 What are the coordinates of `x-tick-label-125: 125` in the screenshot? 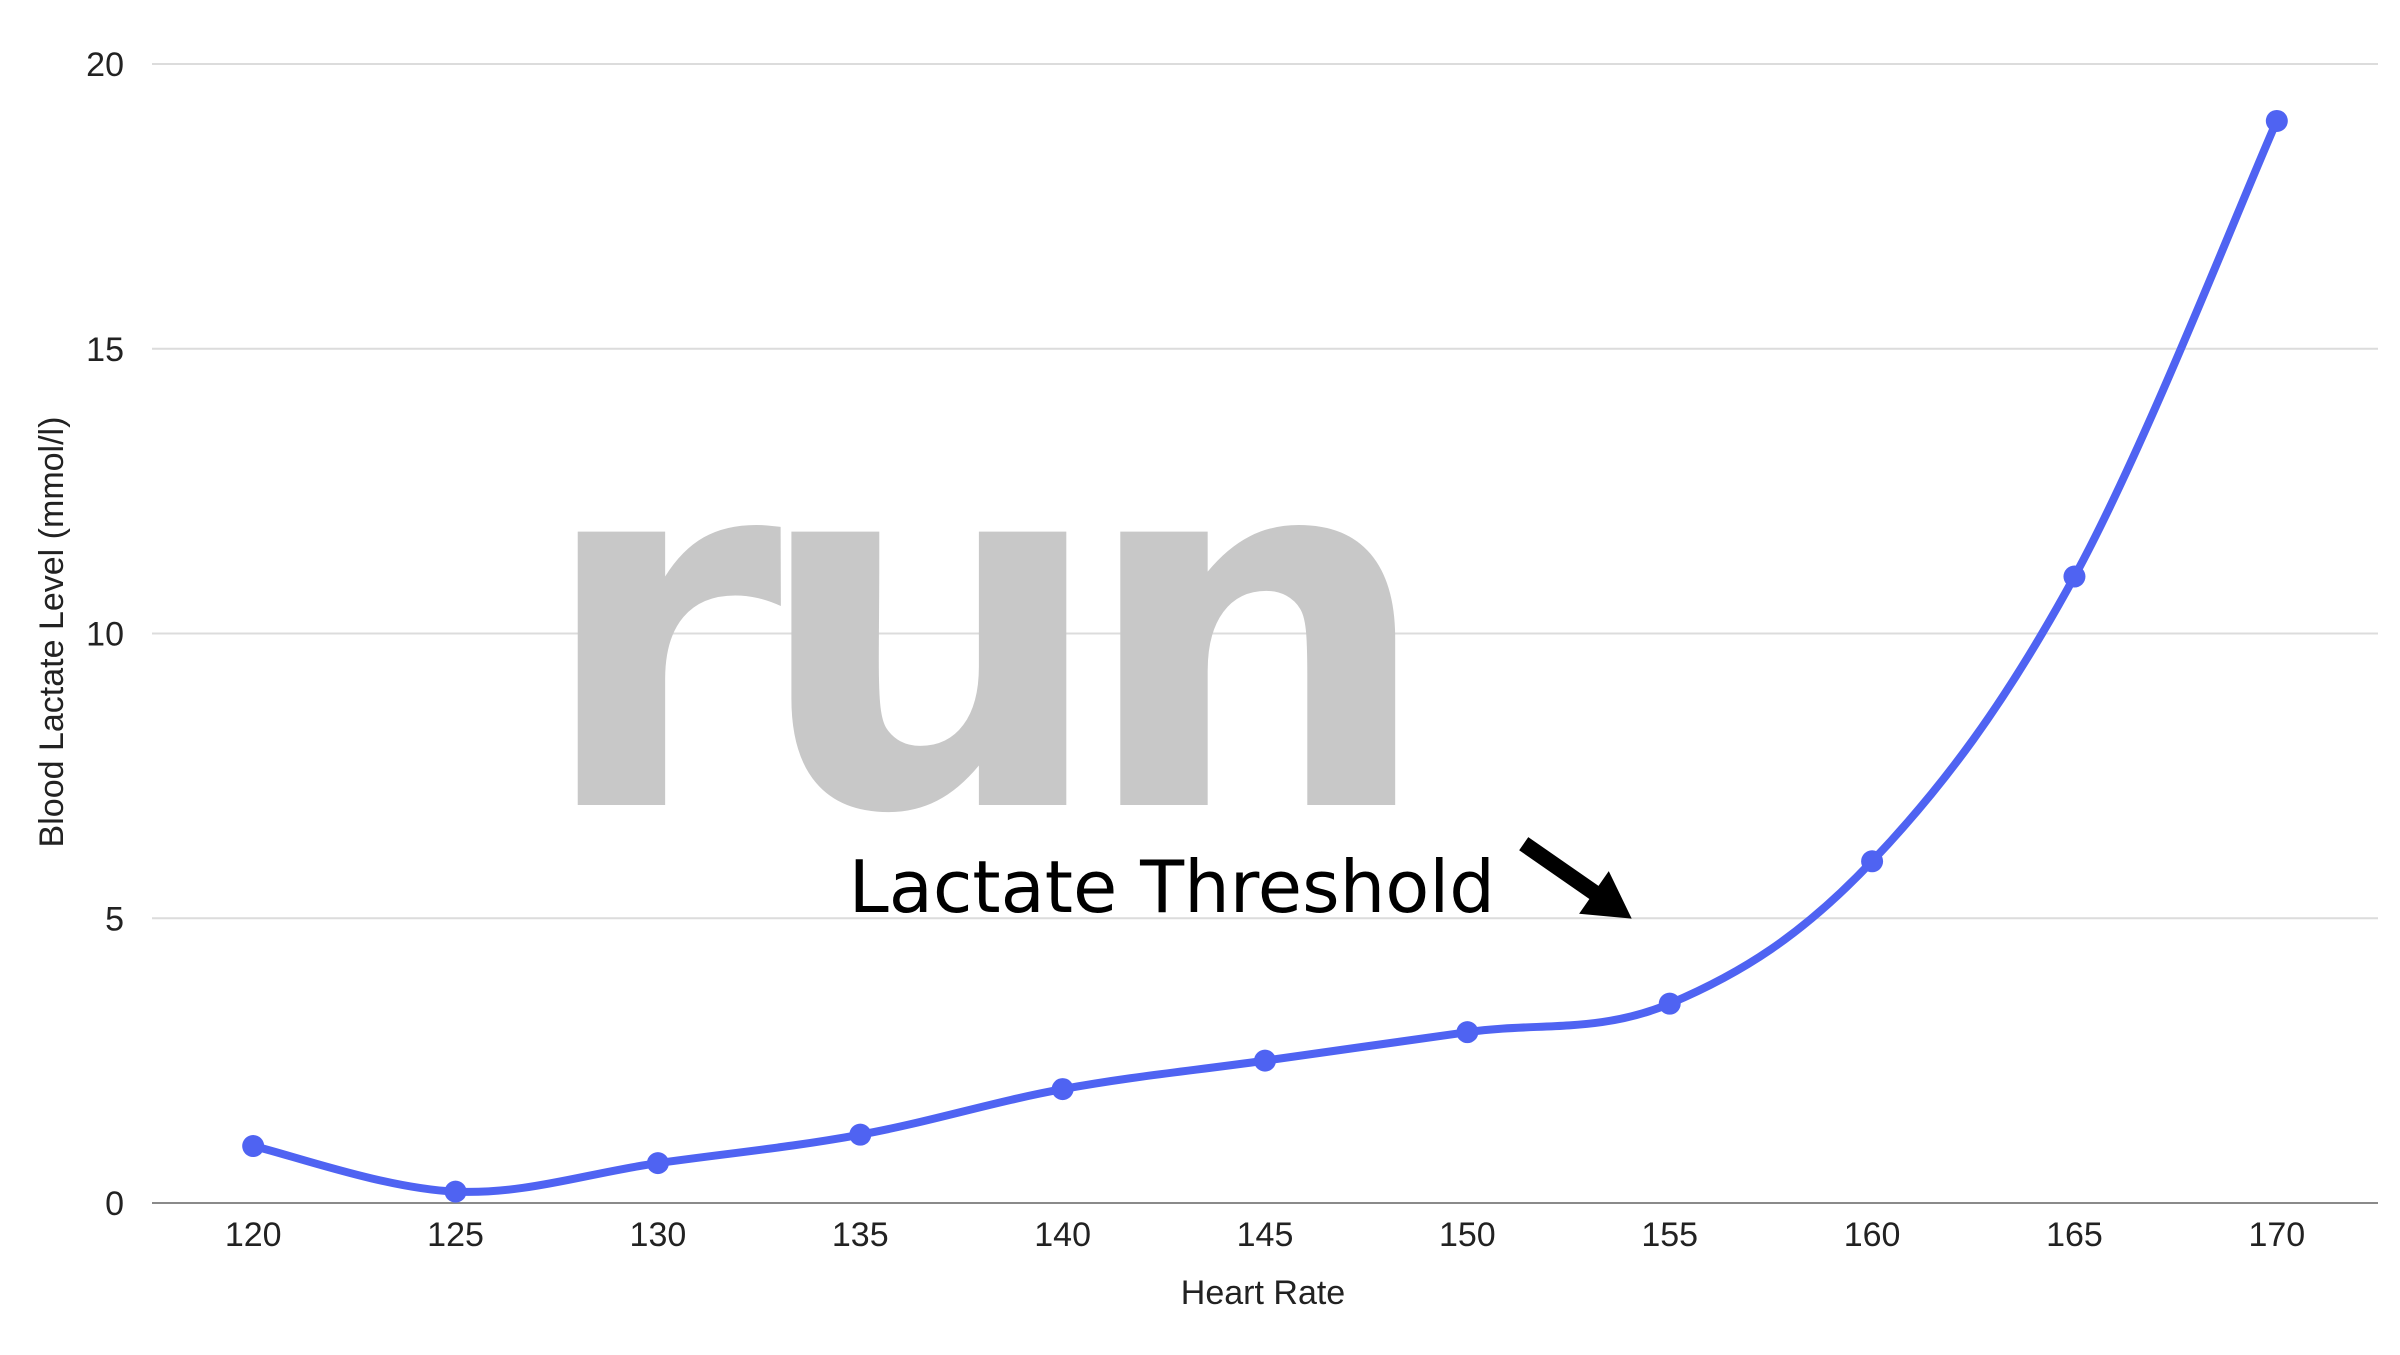 It's located at (455, 1235).